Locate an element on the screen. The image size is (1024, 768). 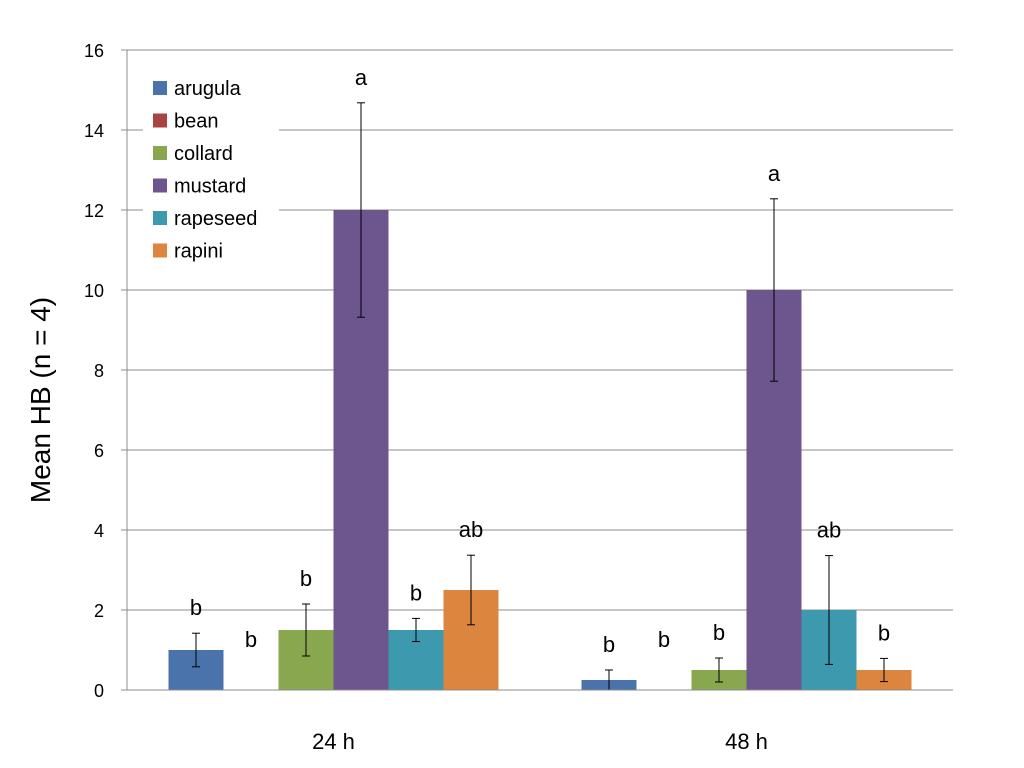
x-category-label: 48 h is located at coordinates (746, 741).